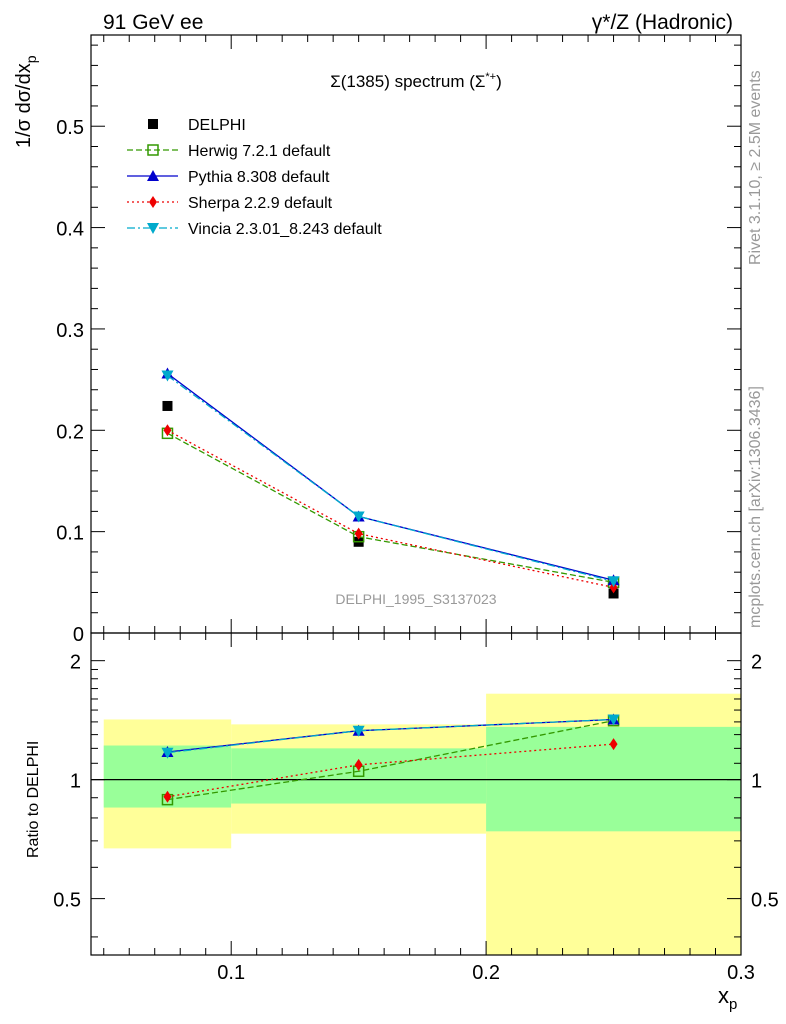  What do you see at coordinates (217, 125) in the screenshot?
I see `legend-label-data: DELPHI` at bounding box center [217, 125].